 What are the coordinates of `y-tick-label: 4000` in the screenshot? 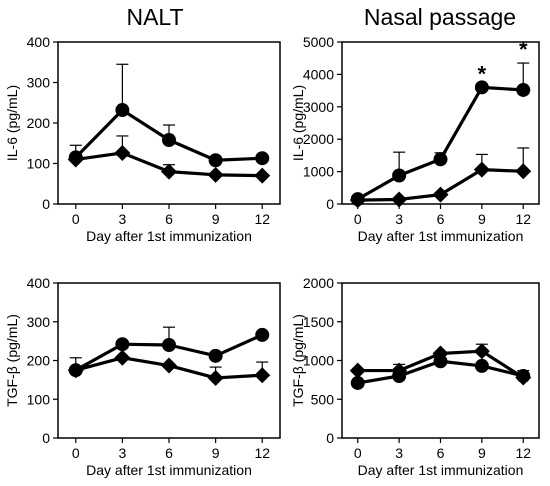 It's located at (318, 74).